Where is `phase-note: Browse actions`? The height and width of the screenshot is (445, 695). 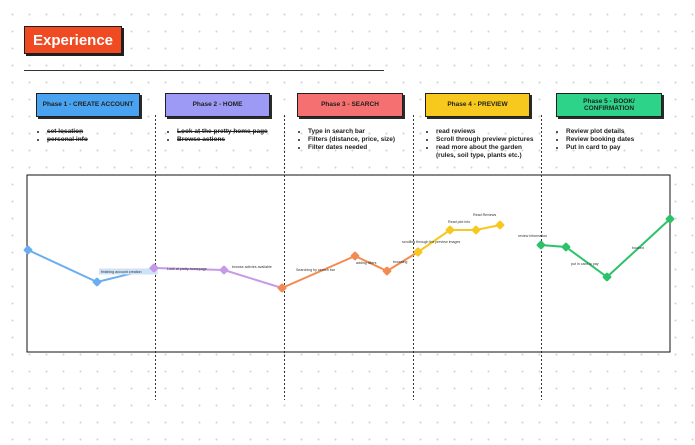
phase-note: Browse actions is located at coordinates (233, 140).